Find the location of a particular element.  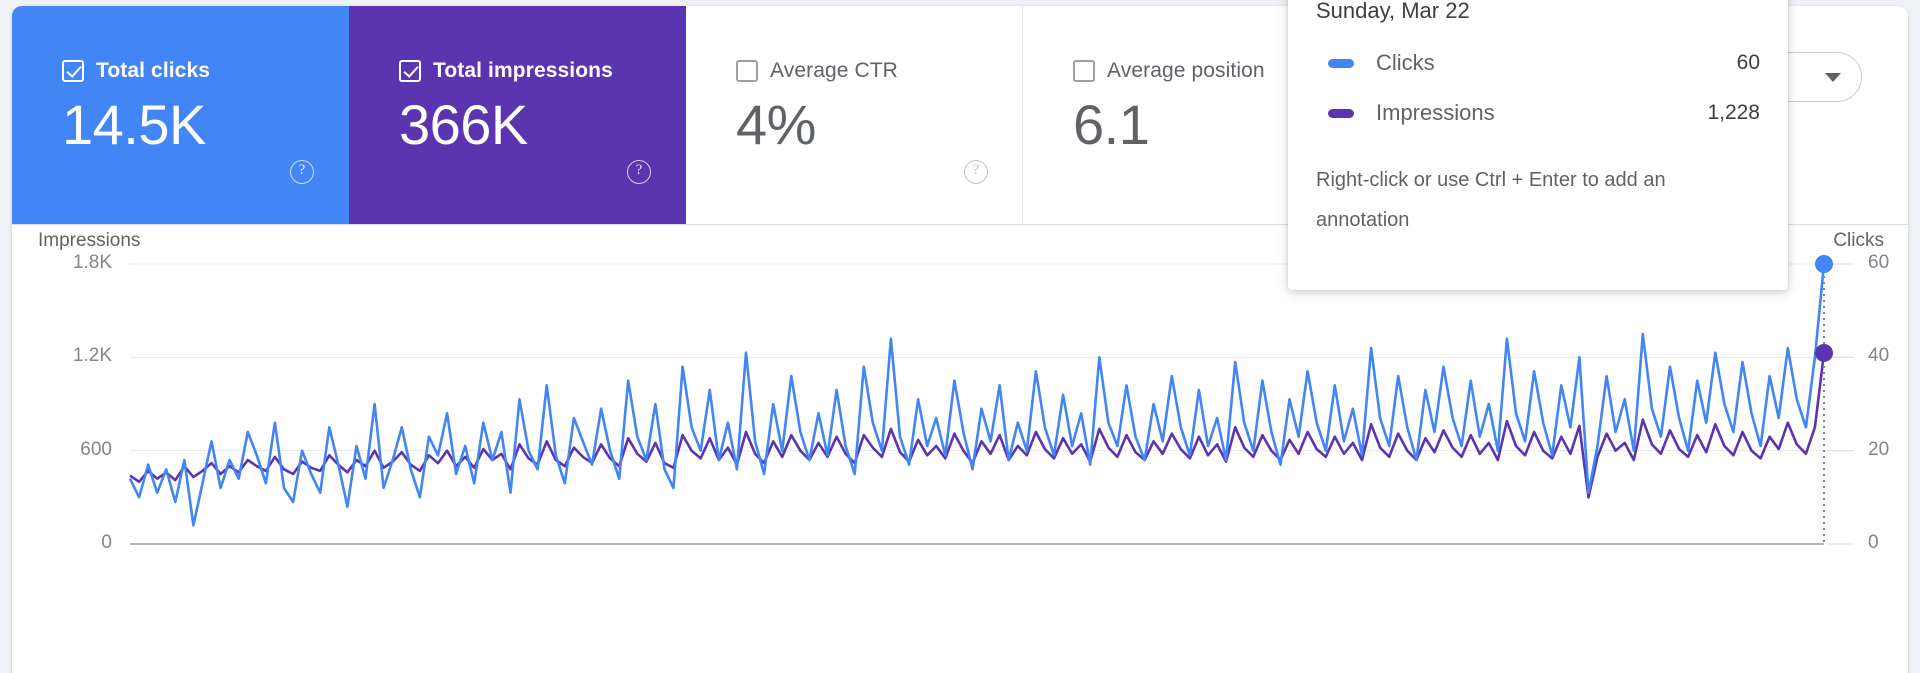

metric-tab-average-ctr: Average CTR 4% ? is located at coordinates (854, 115).